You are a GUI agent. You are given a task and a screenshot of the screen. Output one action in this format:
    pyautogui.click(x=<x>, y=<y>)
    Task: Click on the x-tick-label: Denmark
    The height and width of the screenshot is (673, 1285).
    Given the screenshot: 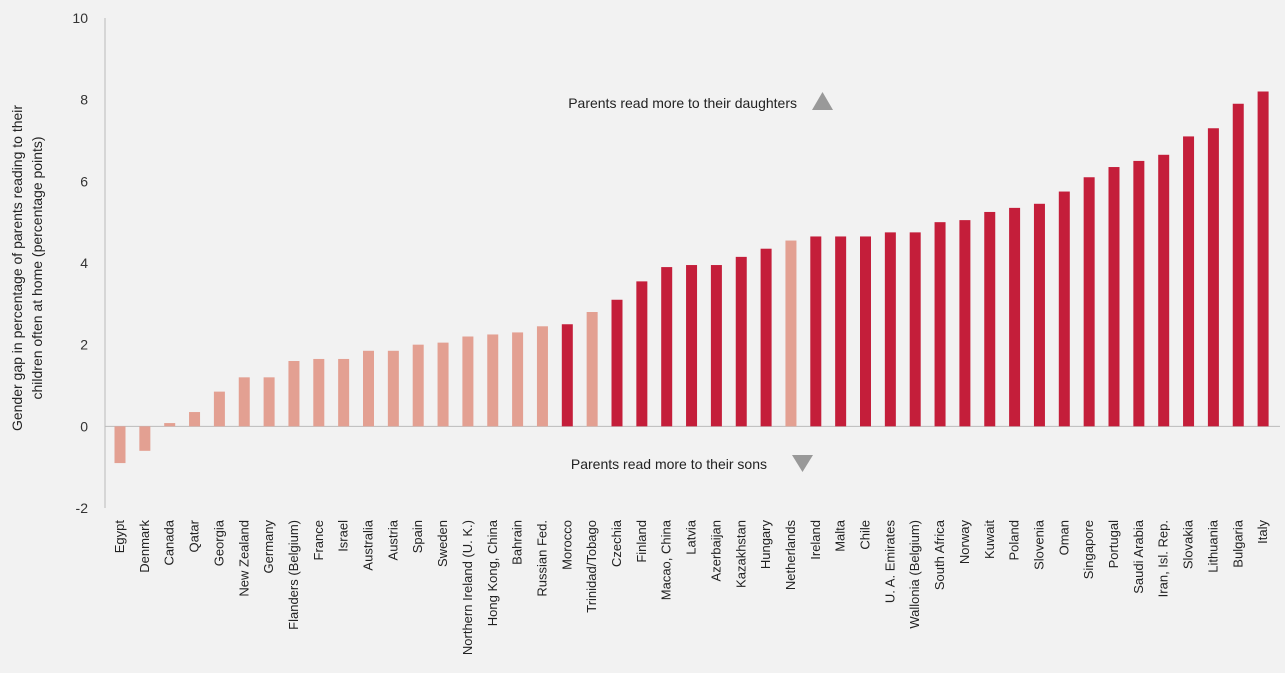 What is the action you would take?
    pyautogui.click(x=144, y=546)
    